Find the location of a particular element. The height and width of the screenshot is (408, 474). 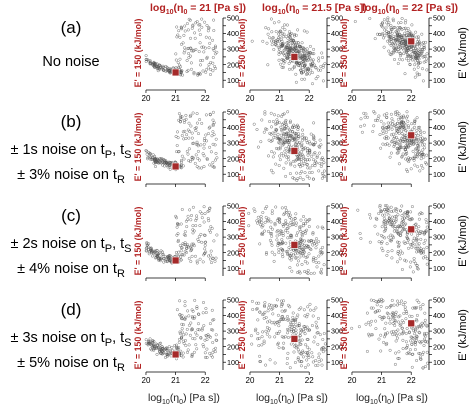

scatter-points is located at coordinates (288, 334).